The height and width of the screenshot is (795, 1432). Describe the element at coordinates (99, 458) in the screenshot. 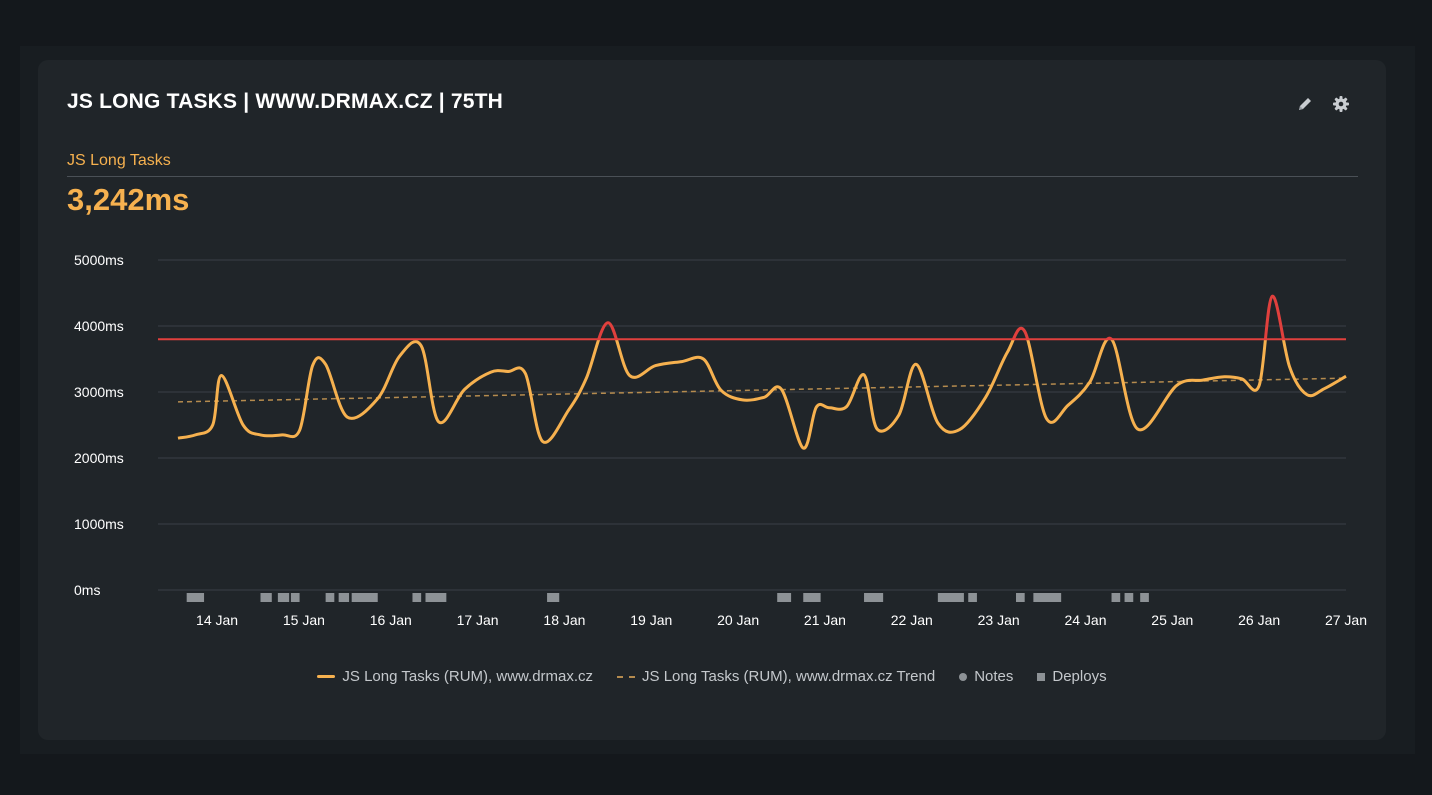

I see `y-tick-label: 2000ms` at that location.